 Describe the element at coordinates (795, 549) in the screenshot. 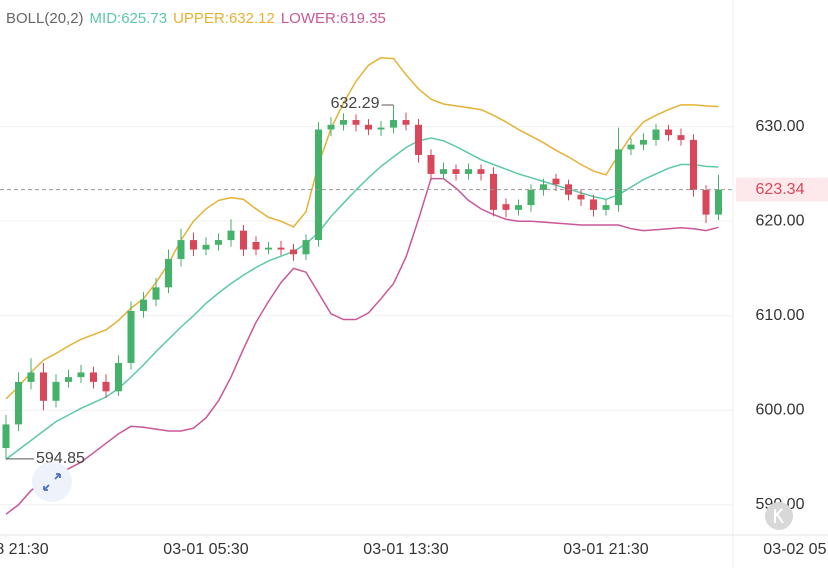

I see `x-tick-label: 03-02 05:30` at that location.